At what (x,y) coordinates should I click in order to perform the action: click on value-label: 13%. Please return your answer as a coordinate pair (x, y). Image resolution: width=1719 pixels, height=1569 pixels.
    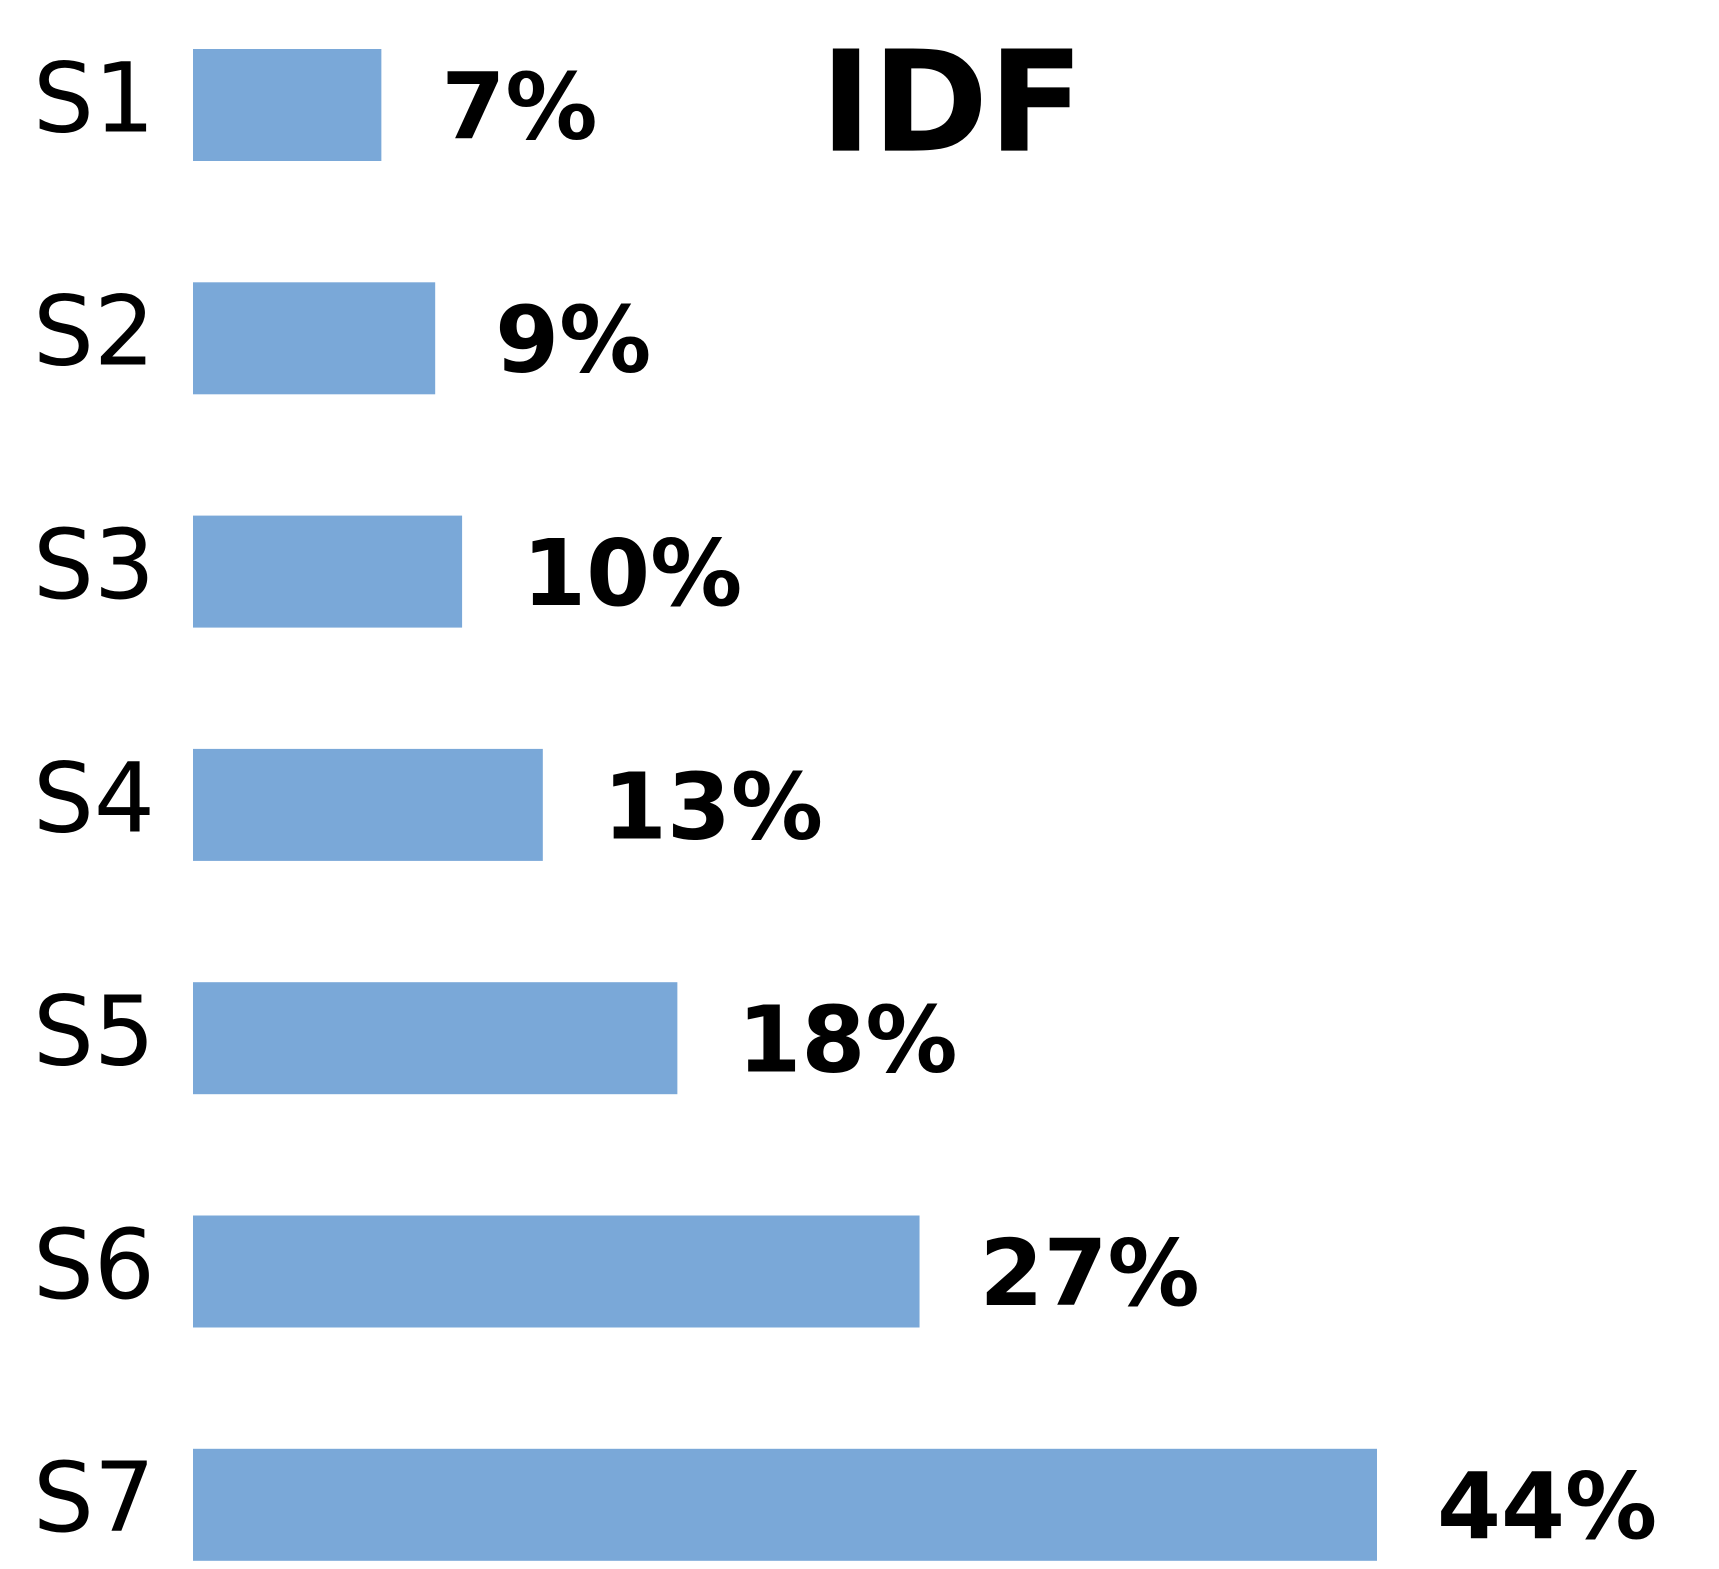
    Looking at the image, I should click on (713, 806).